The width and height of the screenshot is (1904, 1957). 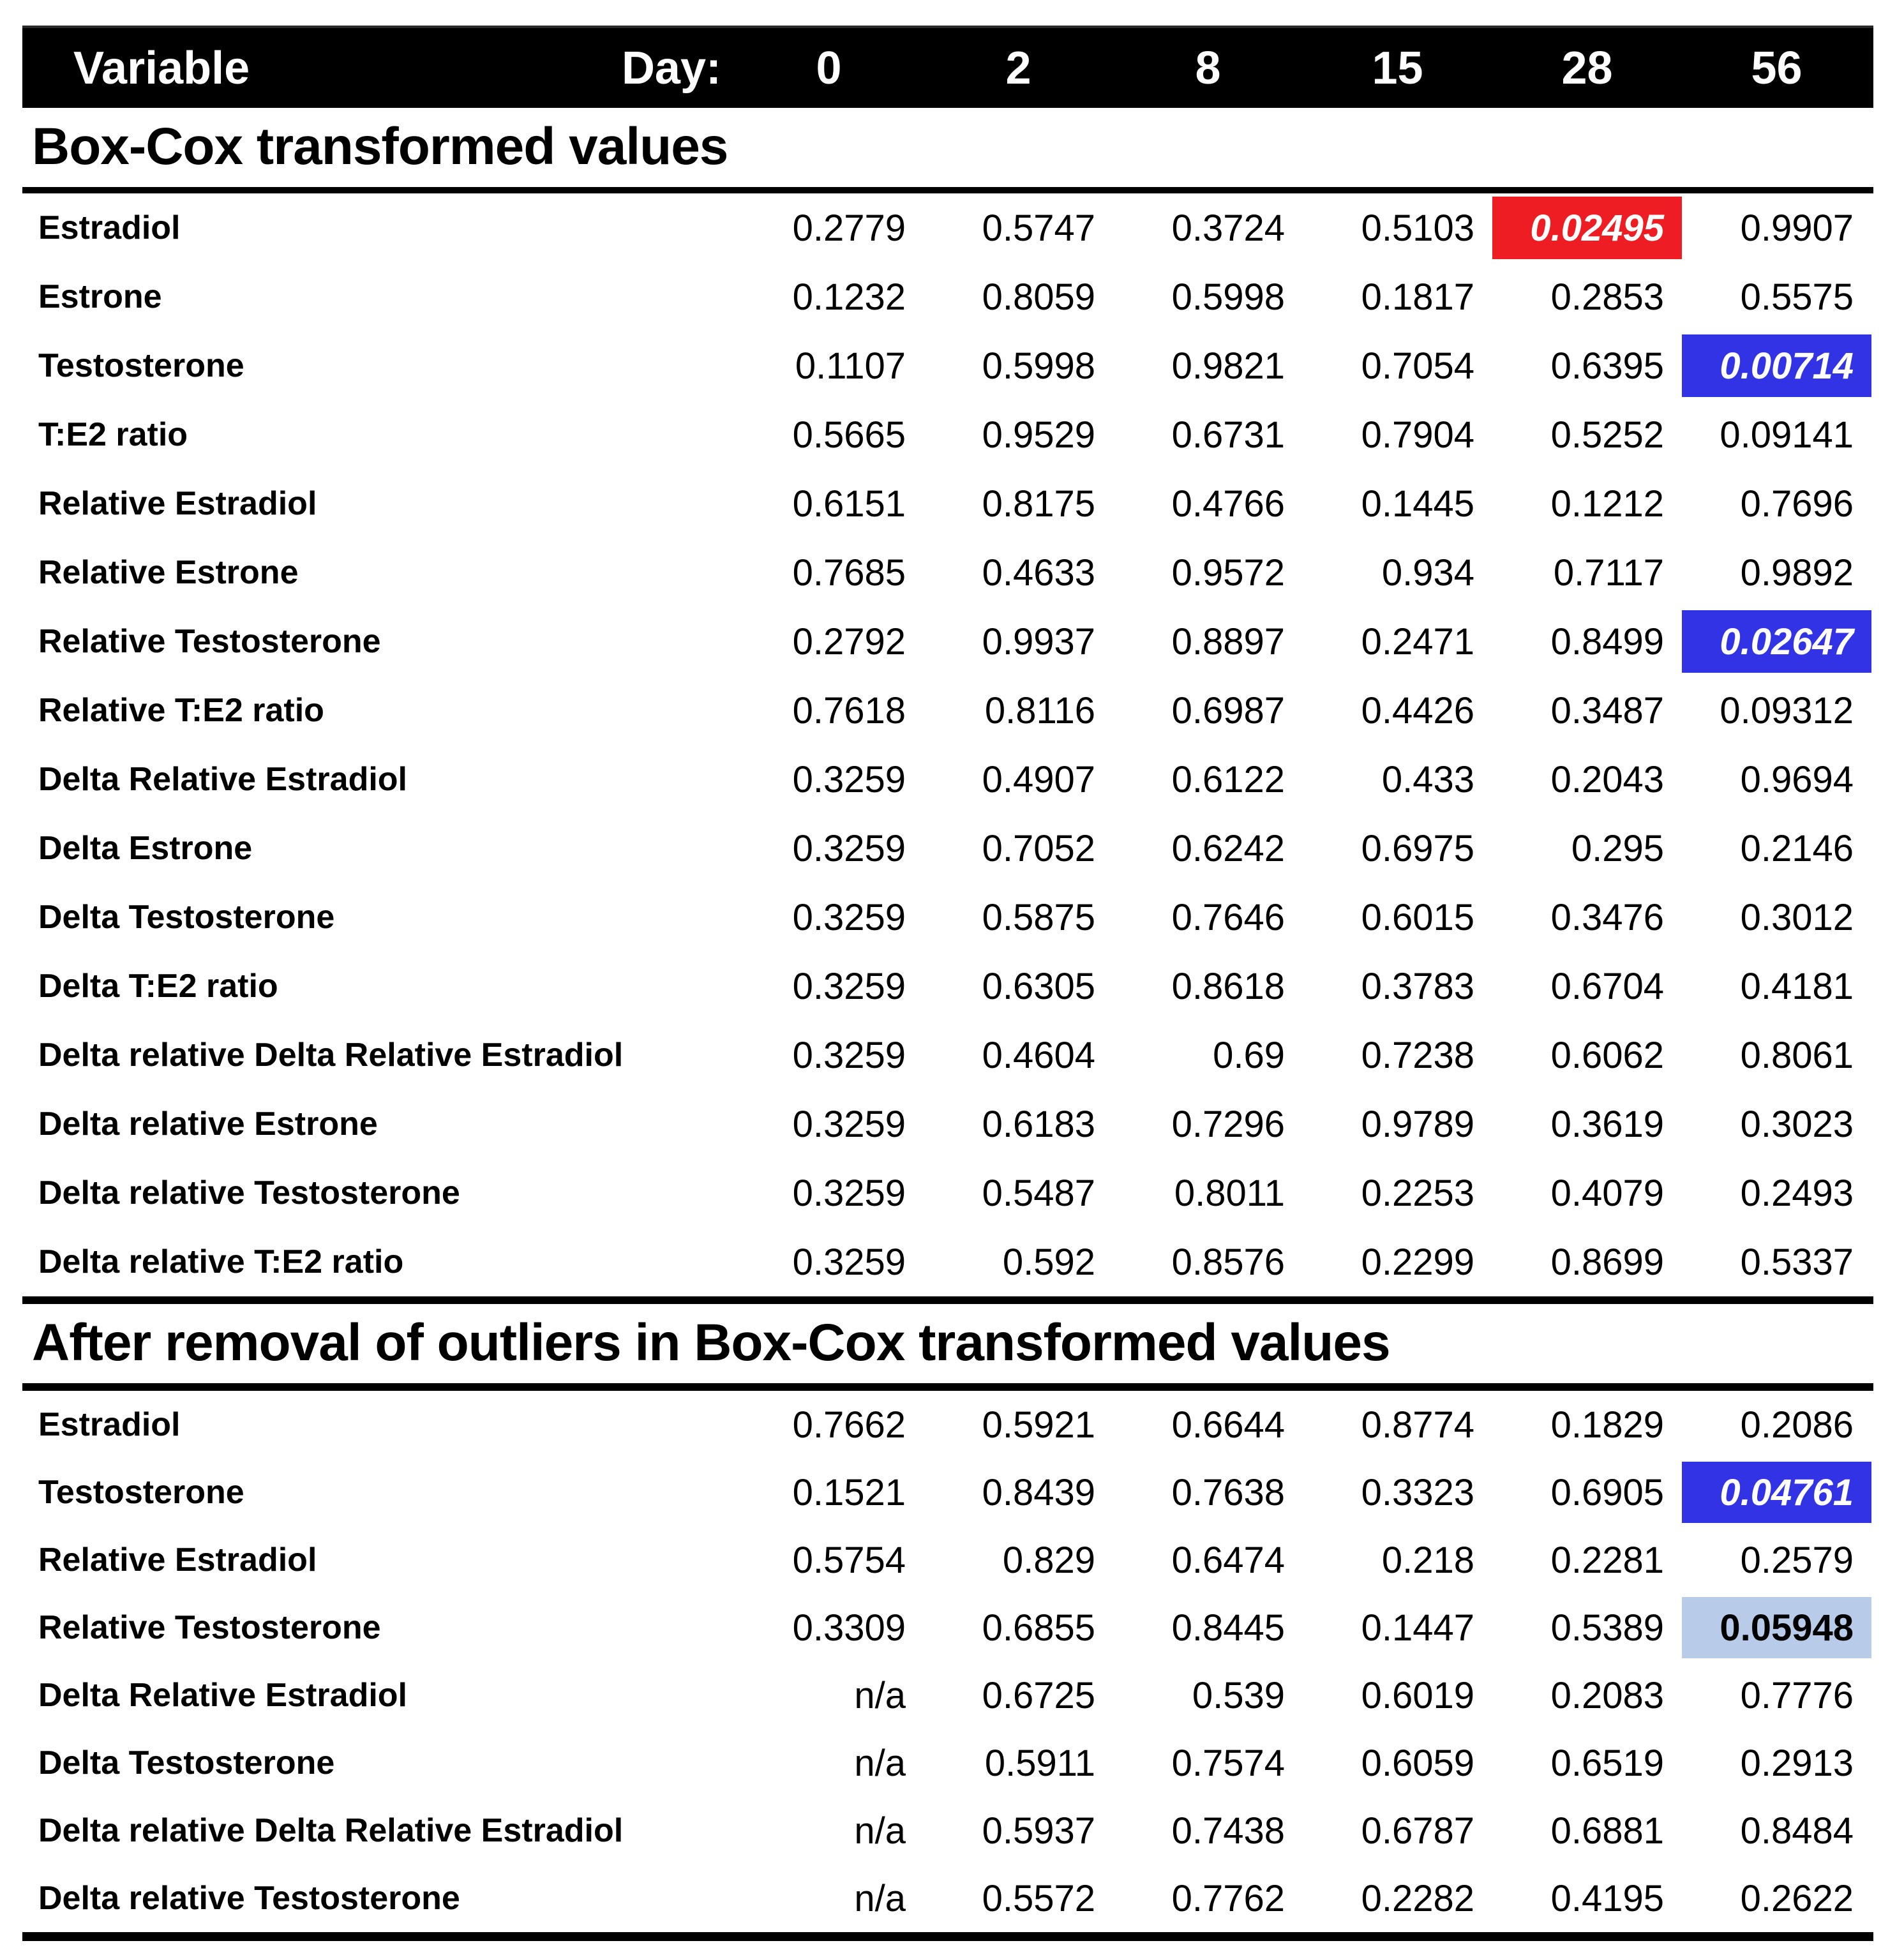 I want to click on value-cell: 0.3487, so click(x=1607, y=710).